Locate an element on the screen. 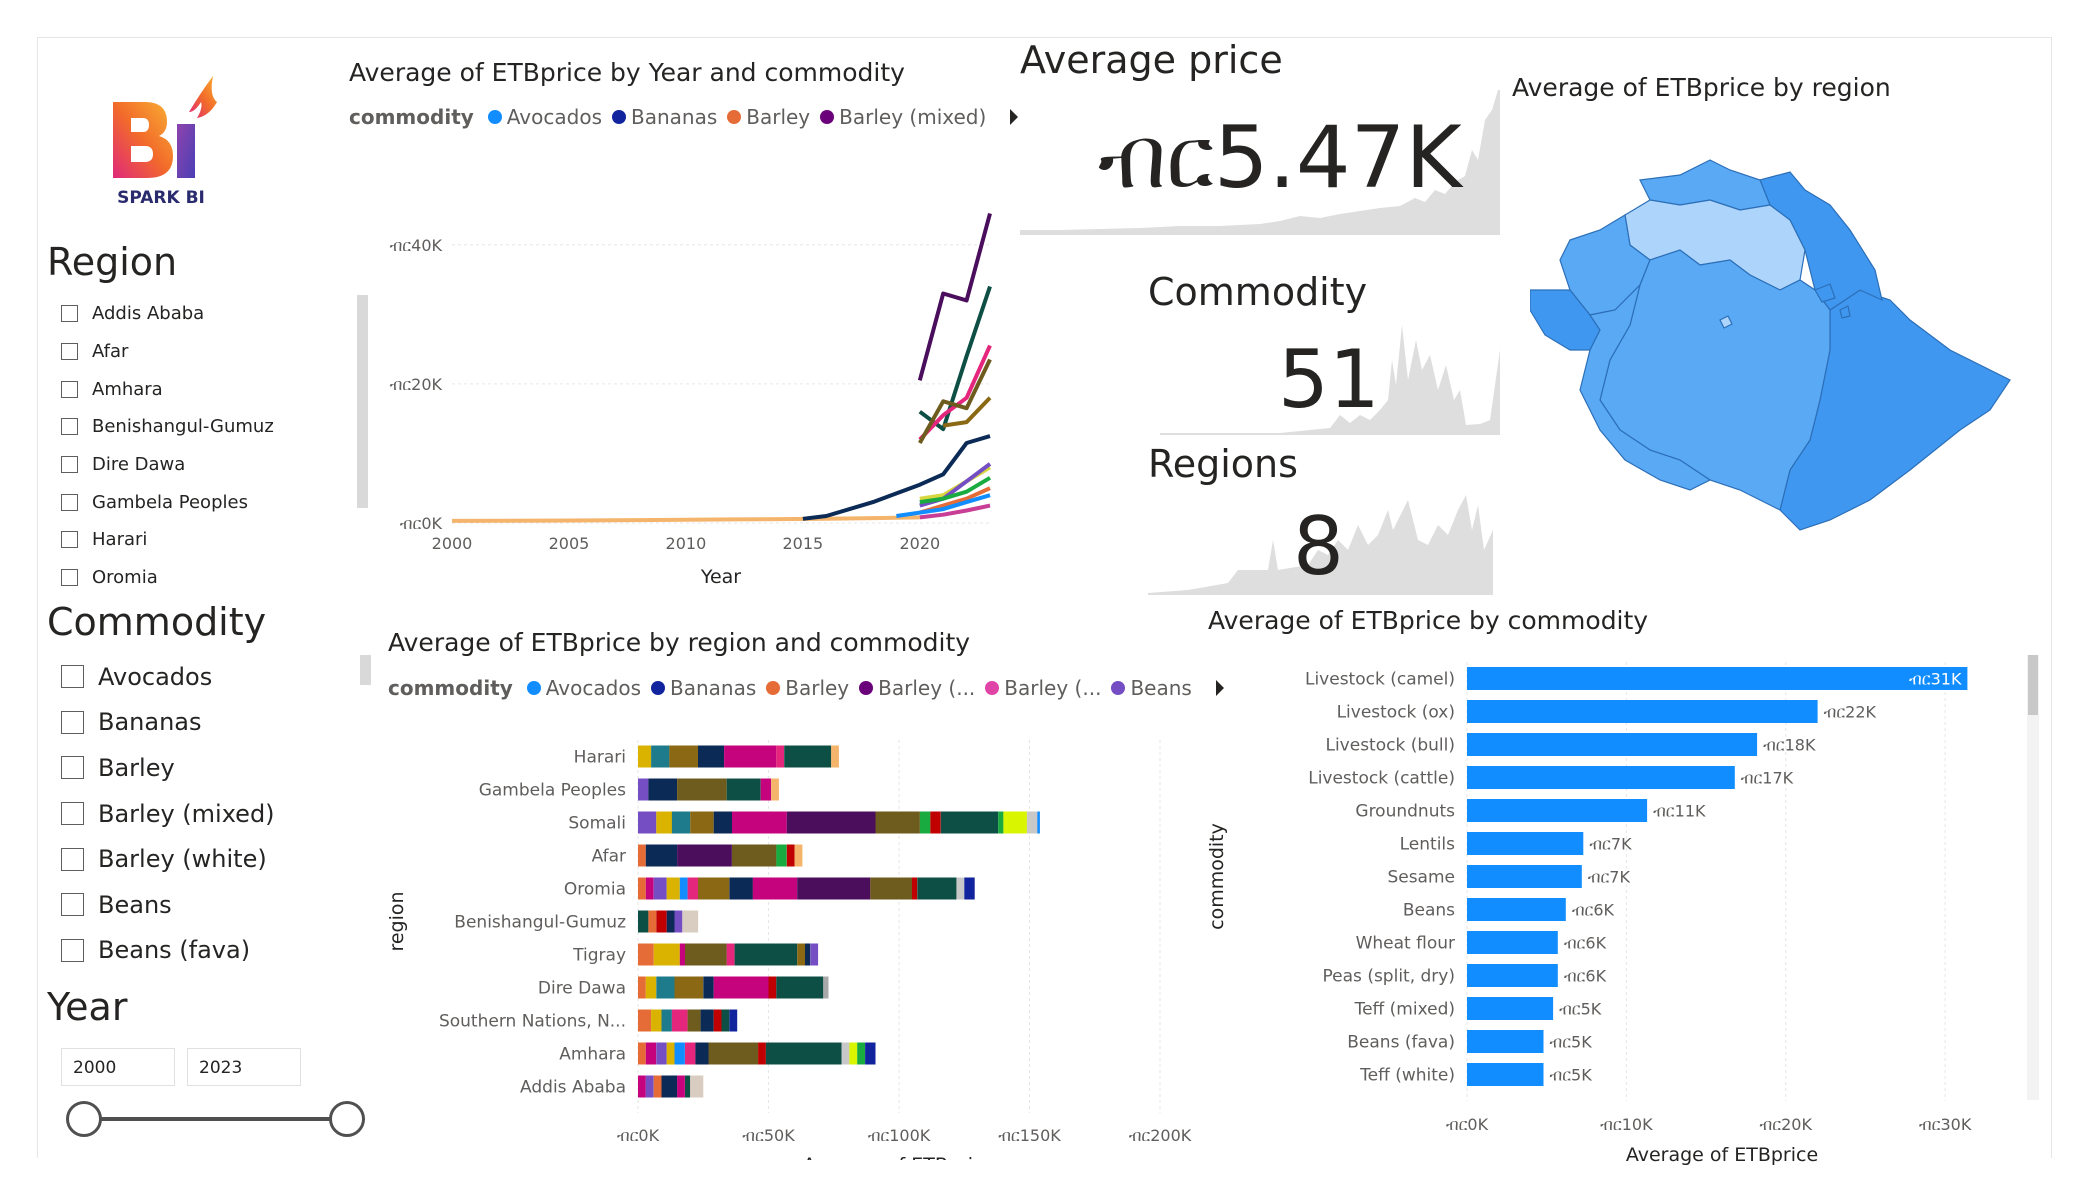 This screenshot has width=2075, height=1200. commodity-chart-scrollbar-track is located at coordinates (2033, 877).